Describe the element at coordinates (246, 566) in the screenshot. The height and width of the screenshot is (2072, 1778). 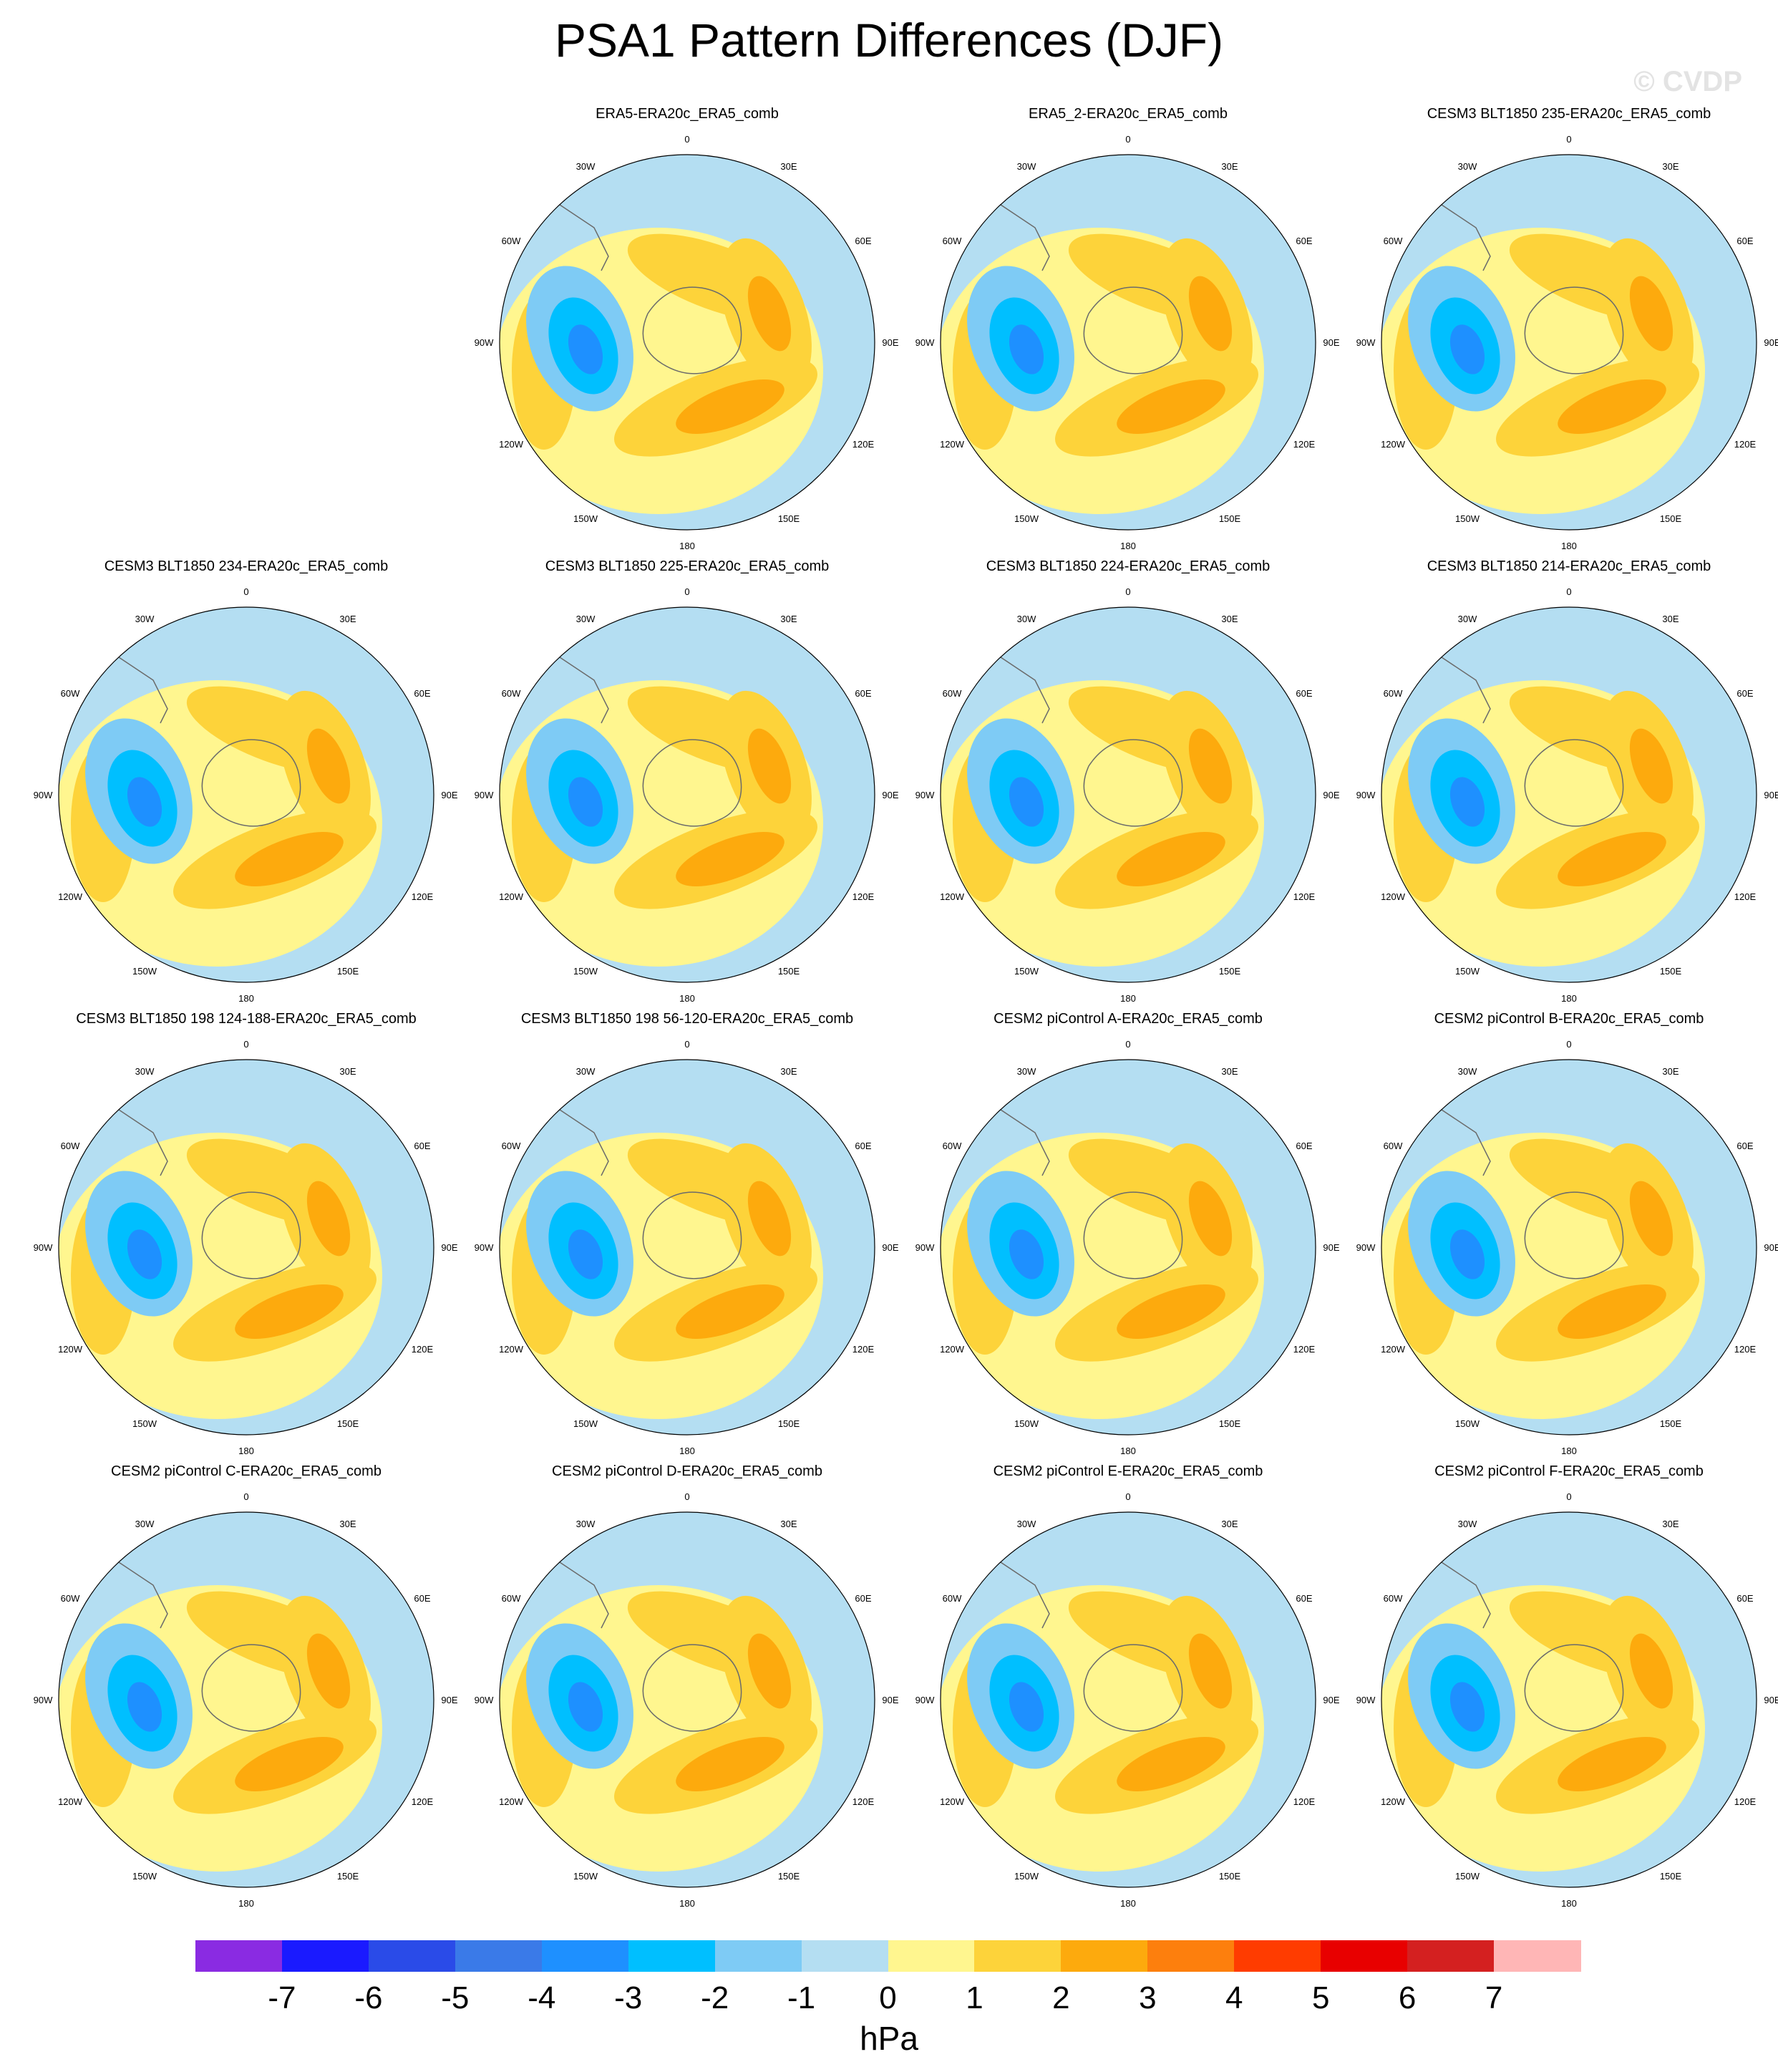
I see `panel-title: CESM3 BLT1850 234-ERA20c_ERA5_comb` at that location.